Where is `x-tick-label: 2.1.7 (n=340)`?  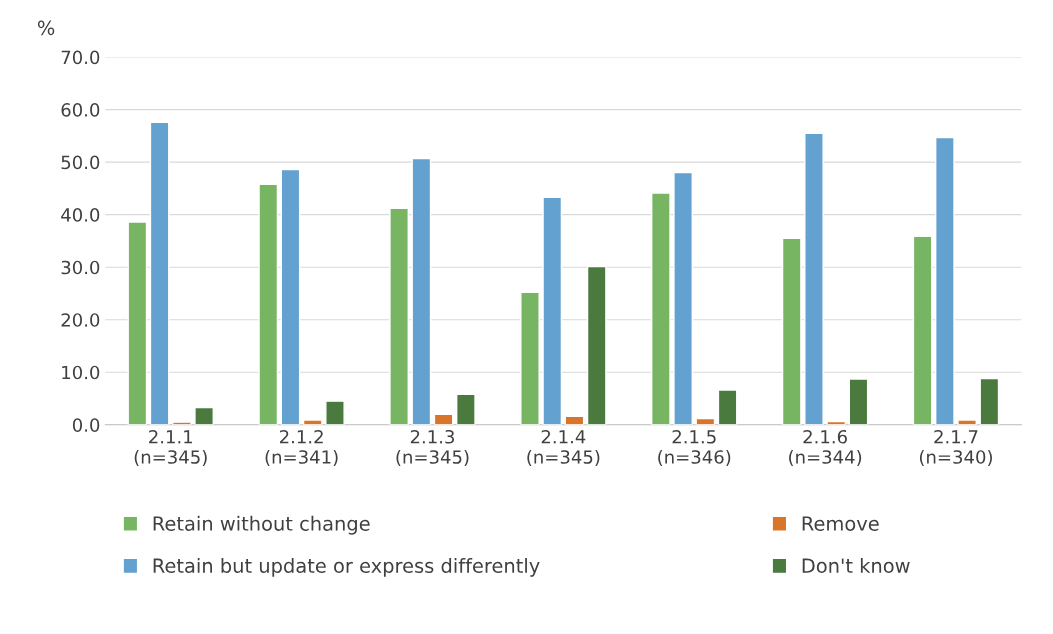
x-tick-label: 2.1.7 (n=340) is located at coordinates (955, 447).